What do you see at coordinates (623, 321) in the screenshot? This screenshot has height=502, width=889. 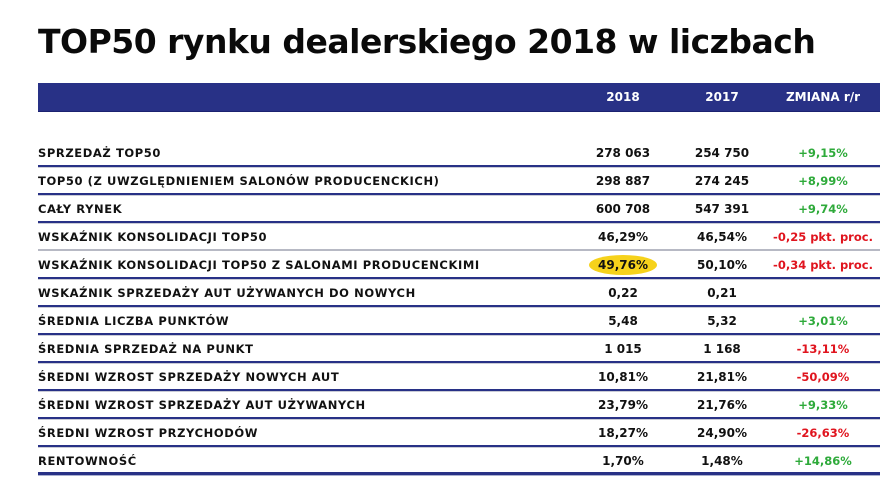 I see `value-2018: 5,48` at bounding box center [623, 321].